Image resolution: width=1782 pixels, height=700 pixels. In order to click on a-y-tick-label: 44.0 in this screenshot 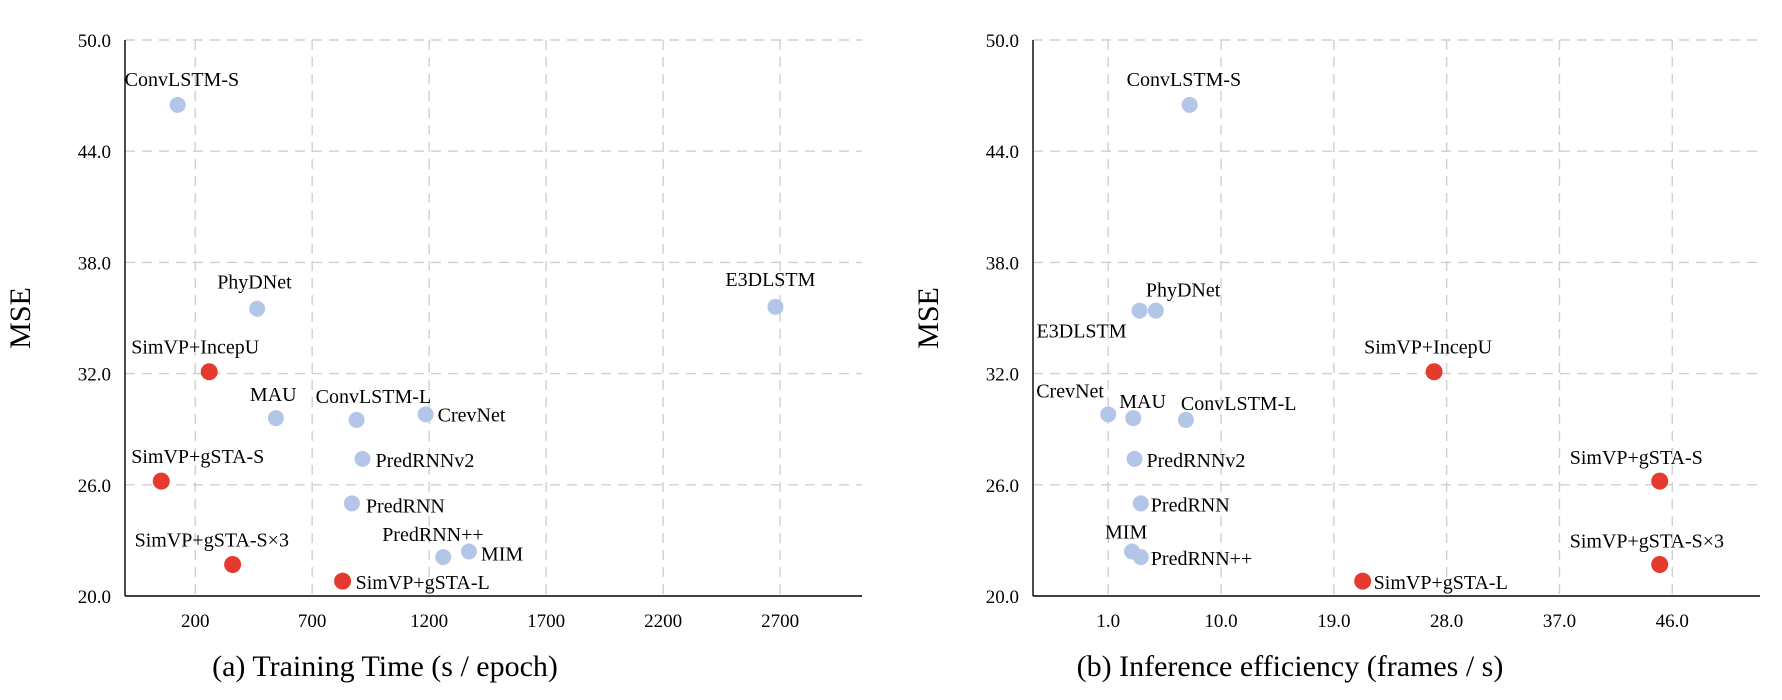, I will do `click(94, 152)`.